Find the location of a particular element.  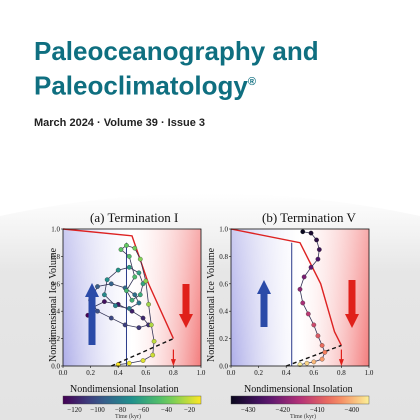

panel-b-colorbar-tick: −420 is located at coordinates (283, 410).